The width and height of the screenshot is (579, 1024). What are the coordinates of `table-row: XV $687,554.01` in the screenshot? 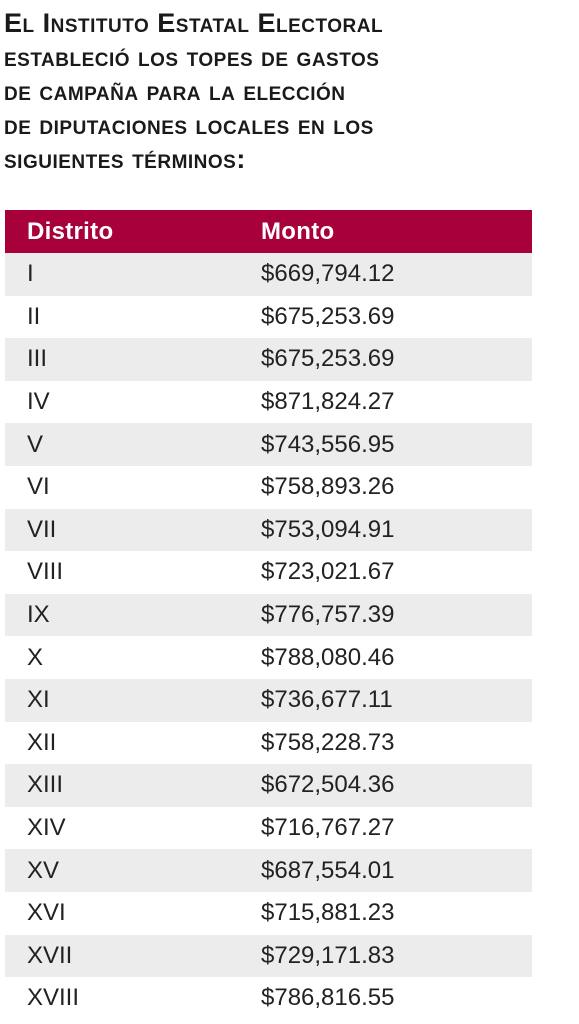 It's located at (268, 870).